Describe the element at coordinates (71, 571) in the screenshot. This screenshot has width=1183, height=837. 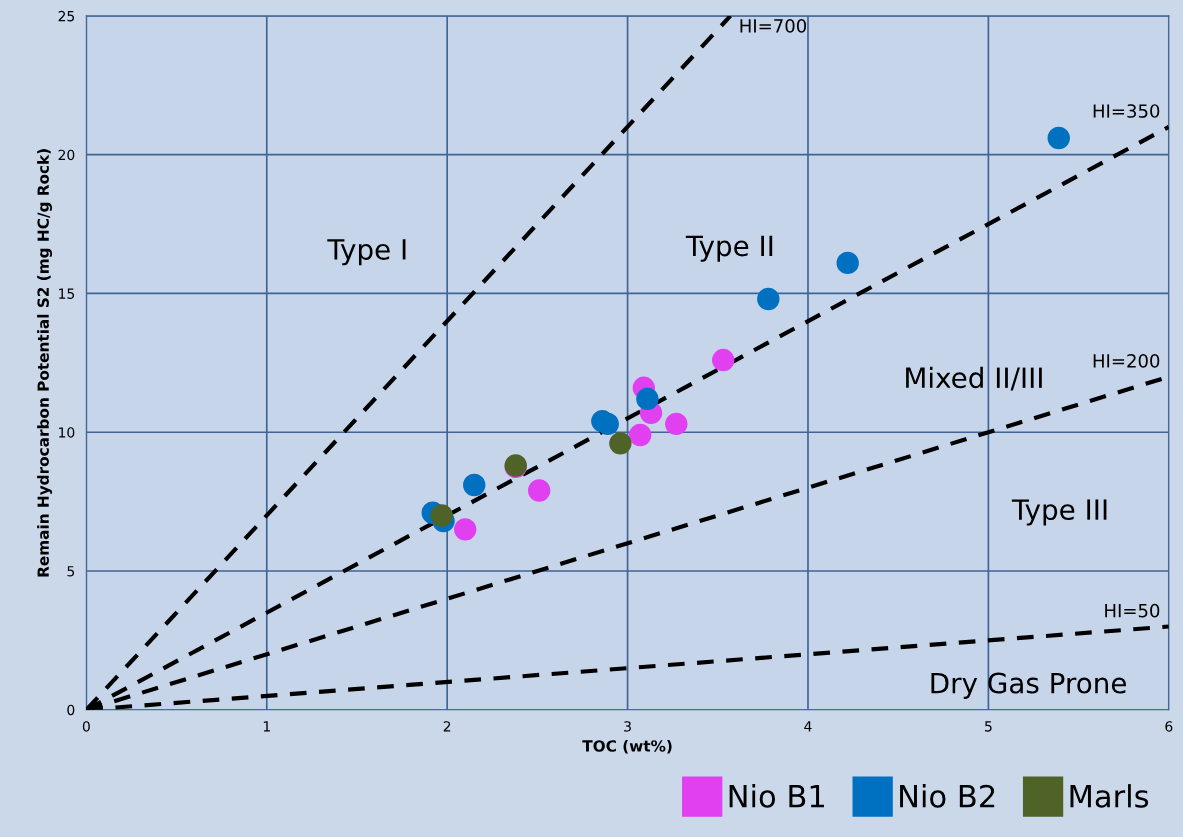
I see `y-tick-label: 5` at that location.